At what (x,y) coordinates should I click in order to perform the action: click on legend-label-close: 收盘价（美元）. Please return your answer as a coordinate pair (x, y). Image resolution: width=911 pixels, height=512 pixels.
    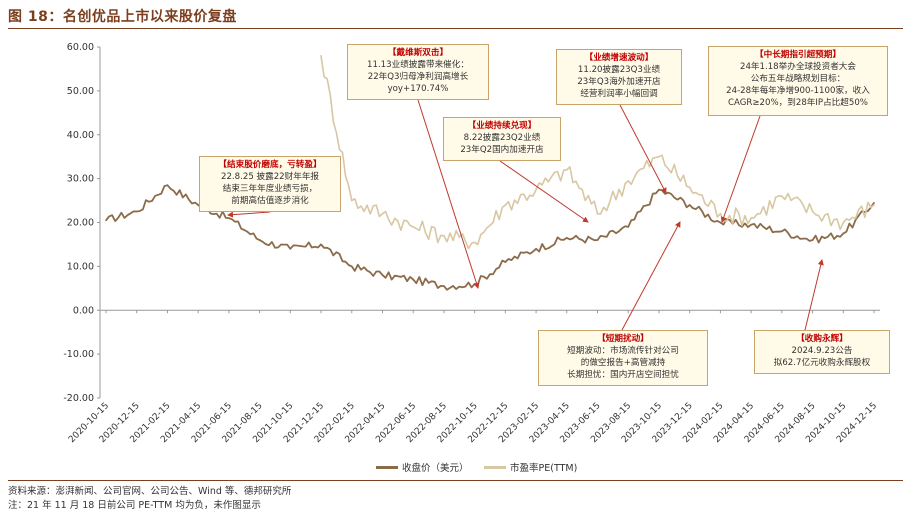
    Looking at the image, I should click on (435, 468).